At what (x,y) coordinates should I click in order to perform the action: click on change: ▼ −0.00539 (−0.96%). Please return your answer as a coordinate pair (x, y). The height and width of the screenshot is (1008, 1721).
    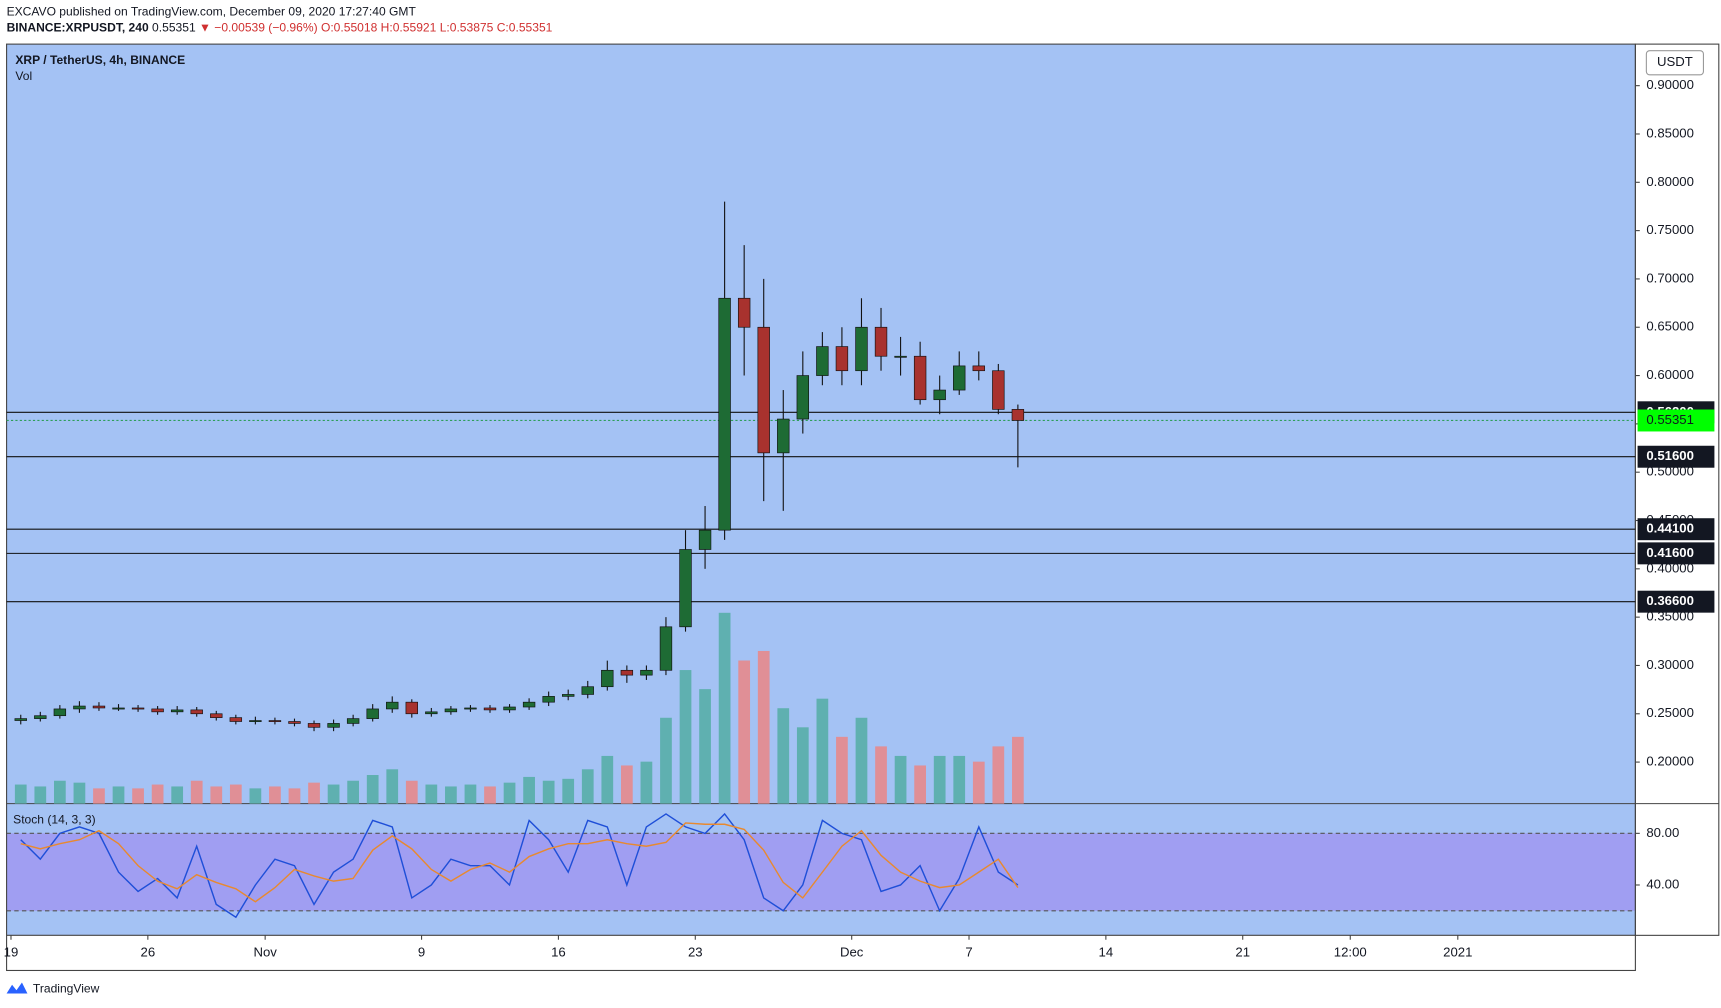
    Looking at the image, I should click on (258, 28).